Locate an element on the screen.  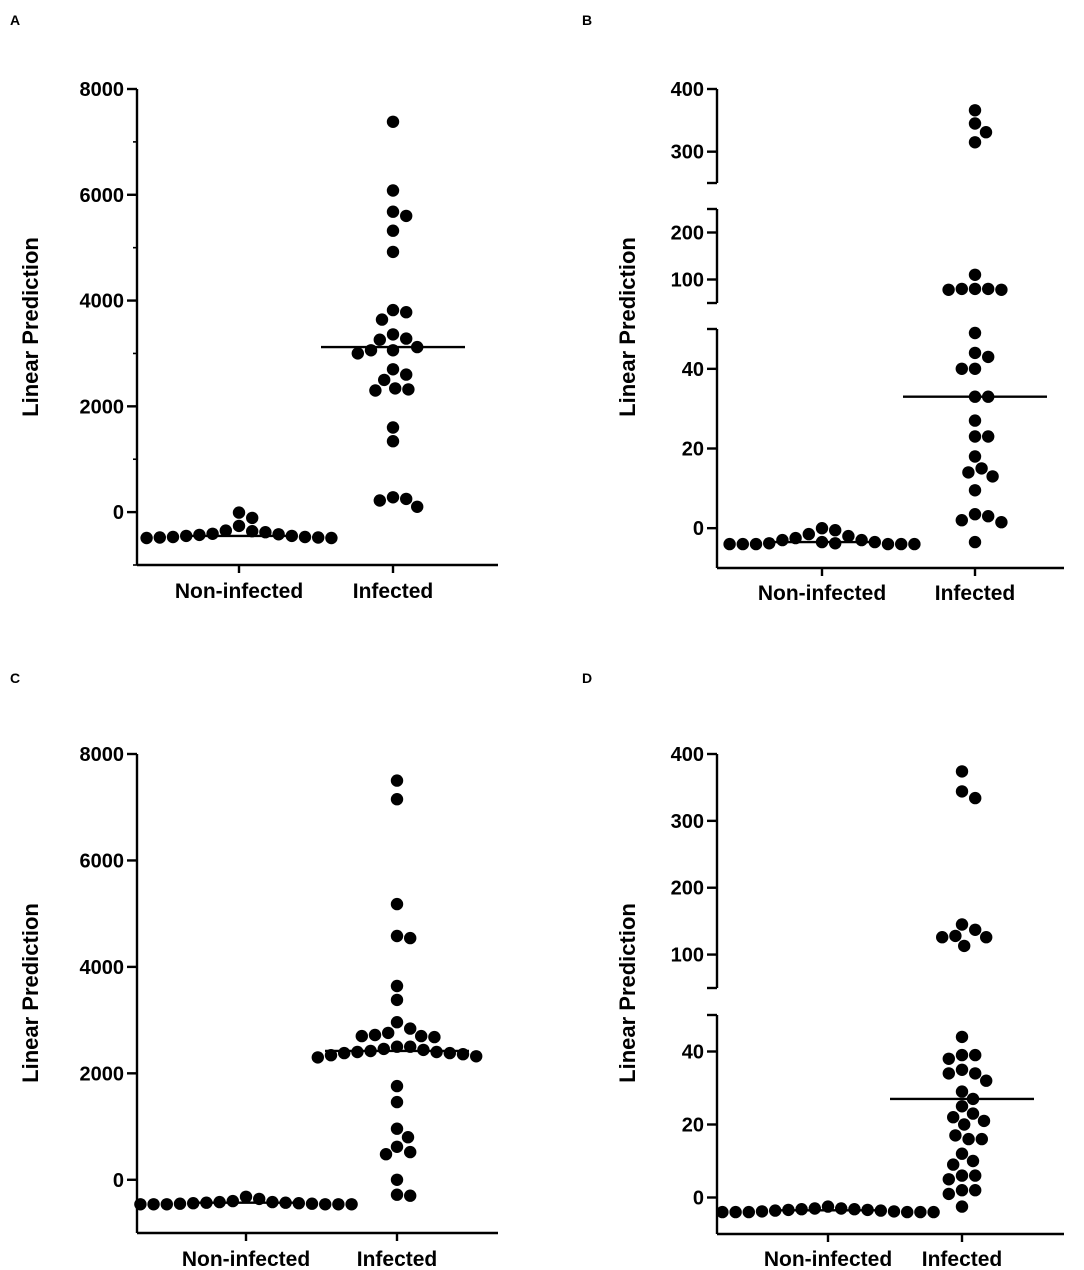
y-tick-label: 6000 is located at coordinates (102, 861).